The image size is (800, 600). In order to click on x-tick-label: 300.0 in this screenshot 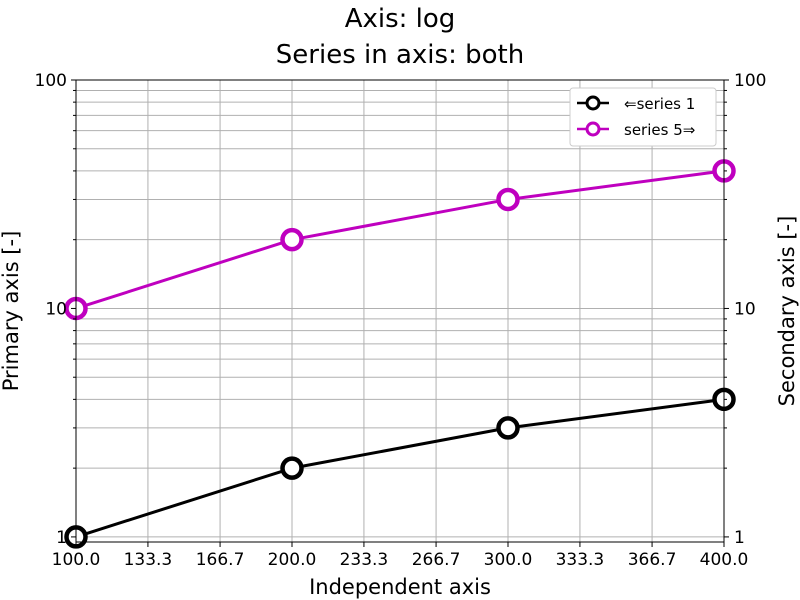, I will do `click(508, 560)`.